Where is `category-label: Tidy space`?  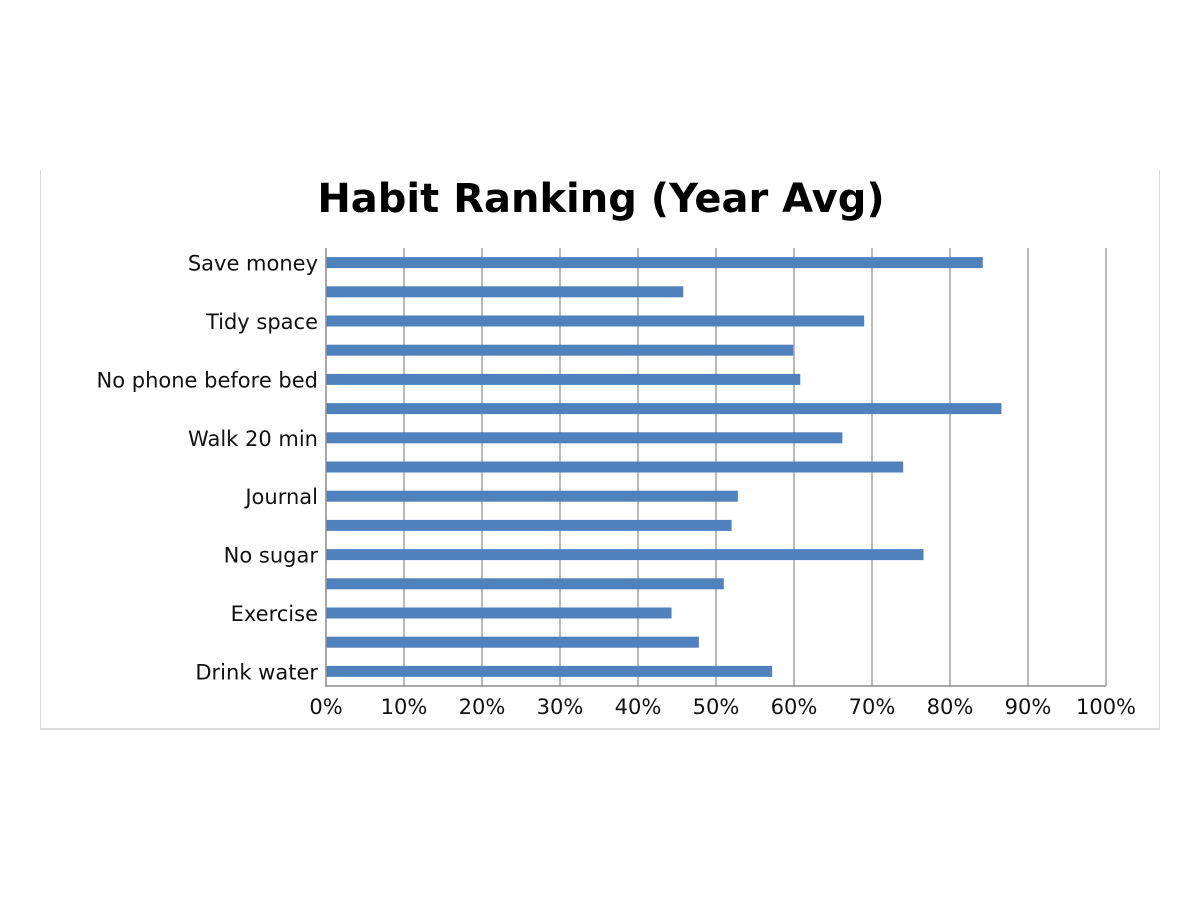 category-label: Tidy space is located at coordinates (261, 322).